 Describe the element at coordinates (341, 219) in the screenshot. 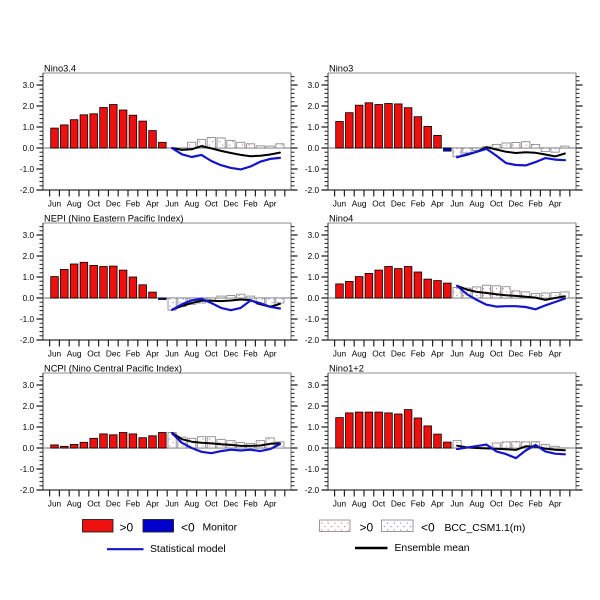

I see `svg-text: Nino4` at that location.